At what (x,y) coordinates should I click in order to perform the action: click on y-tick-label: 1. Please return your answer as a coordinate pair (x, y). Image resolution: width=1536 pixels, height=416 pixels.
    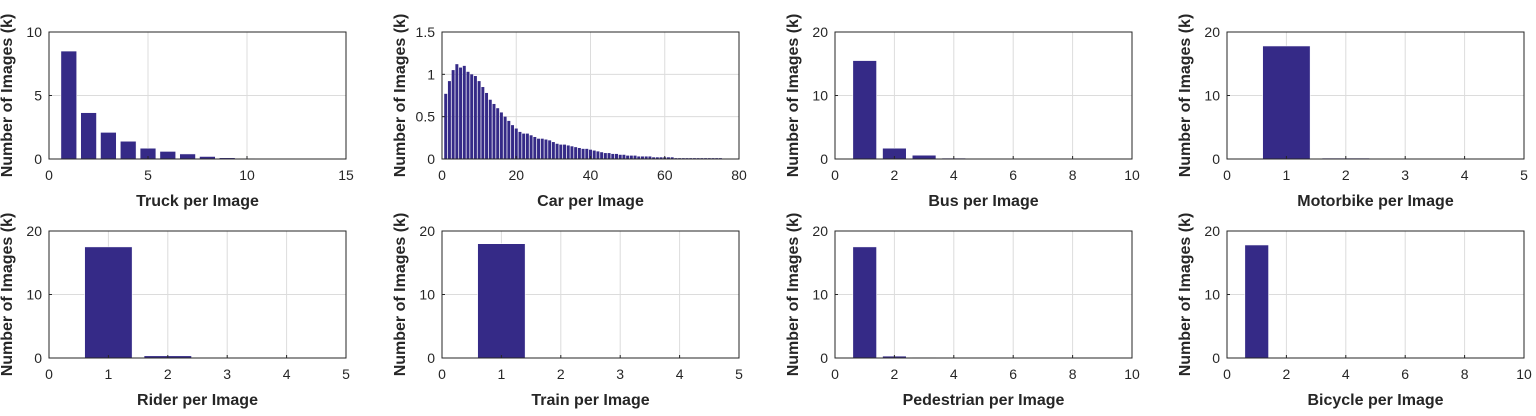
    Looking at the image, I should click on (431, 74).